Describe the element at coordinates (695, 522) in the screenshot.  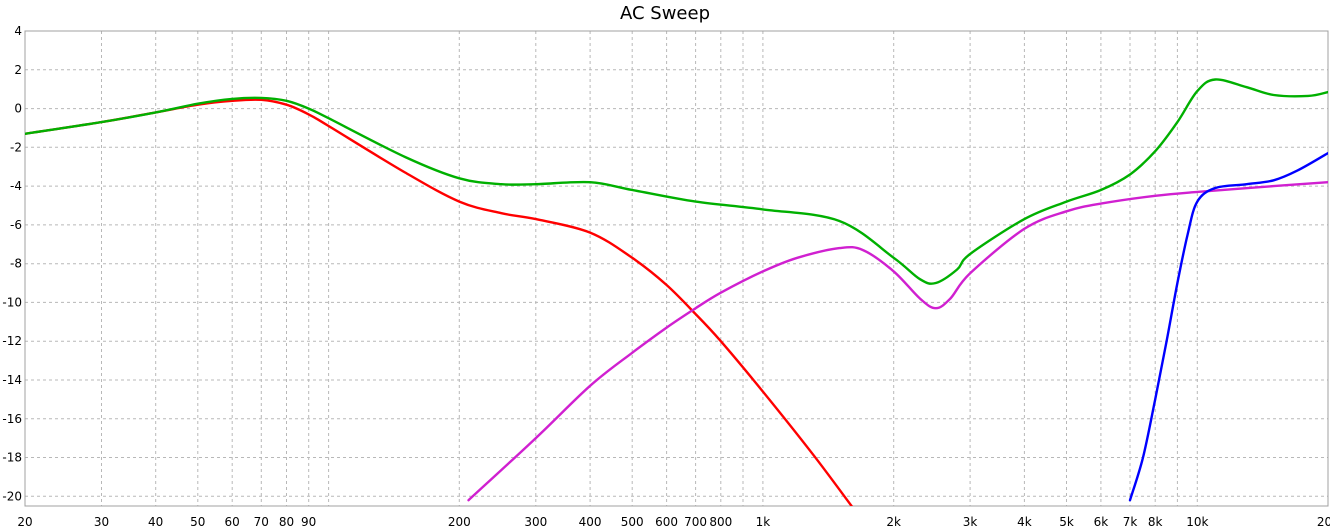
I see `x-tick-label: 700` at that location.